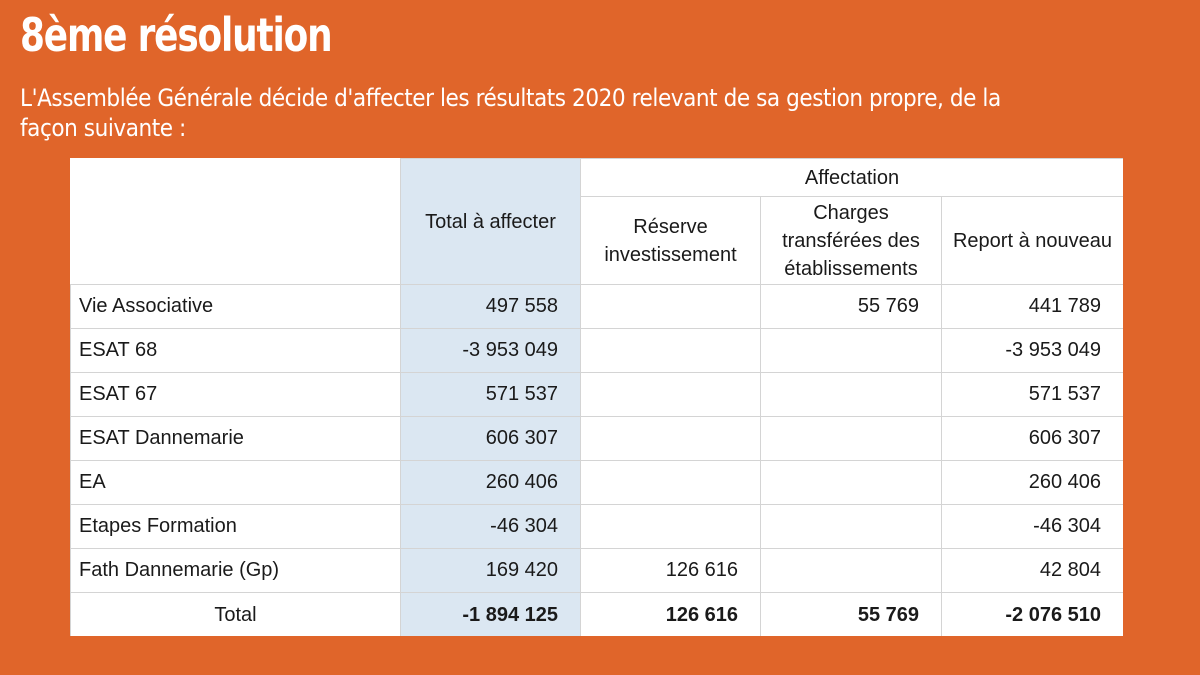  Describe the element at coordinates (235, 306) in the screenshot. I see `row-label: Vie Associative` at that location.